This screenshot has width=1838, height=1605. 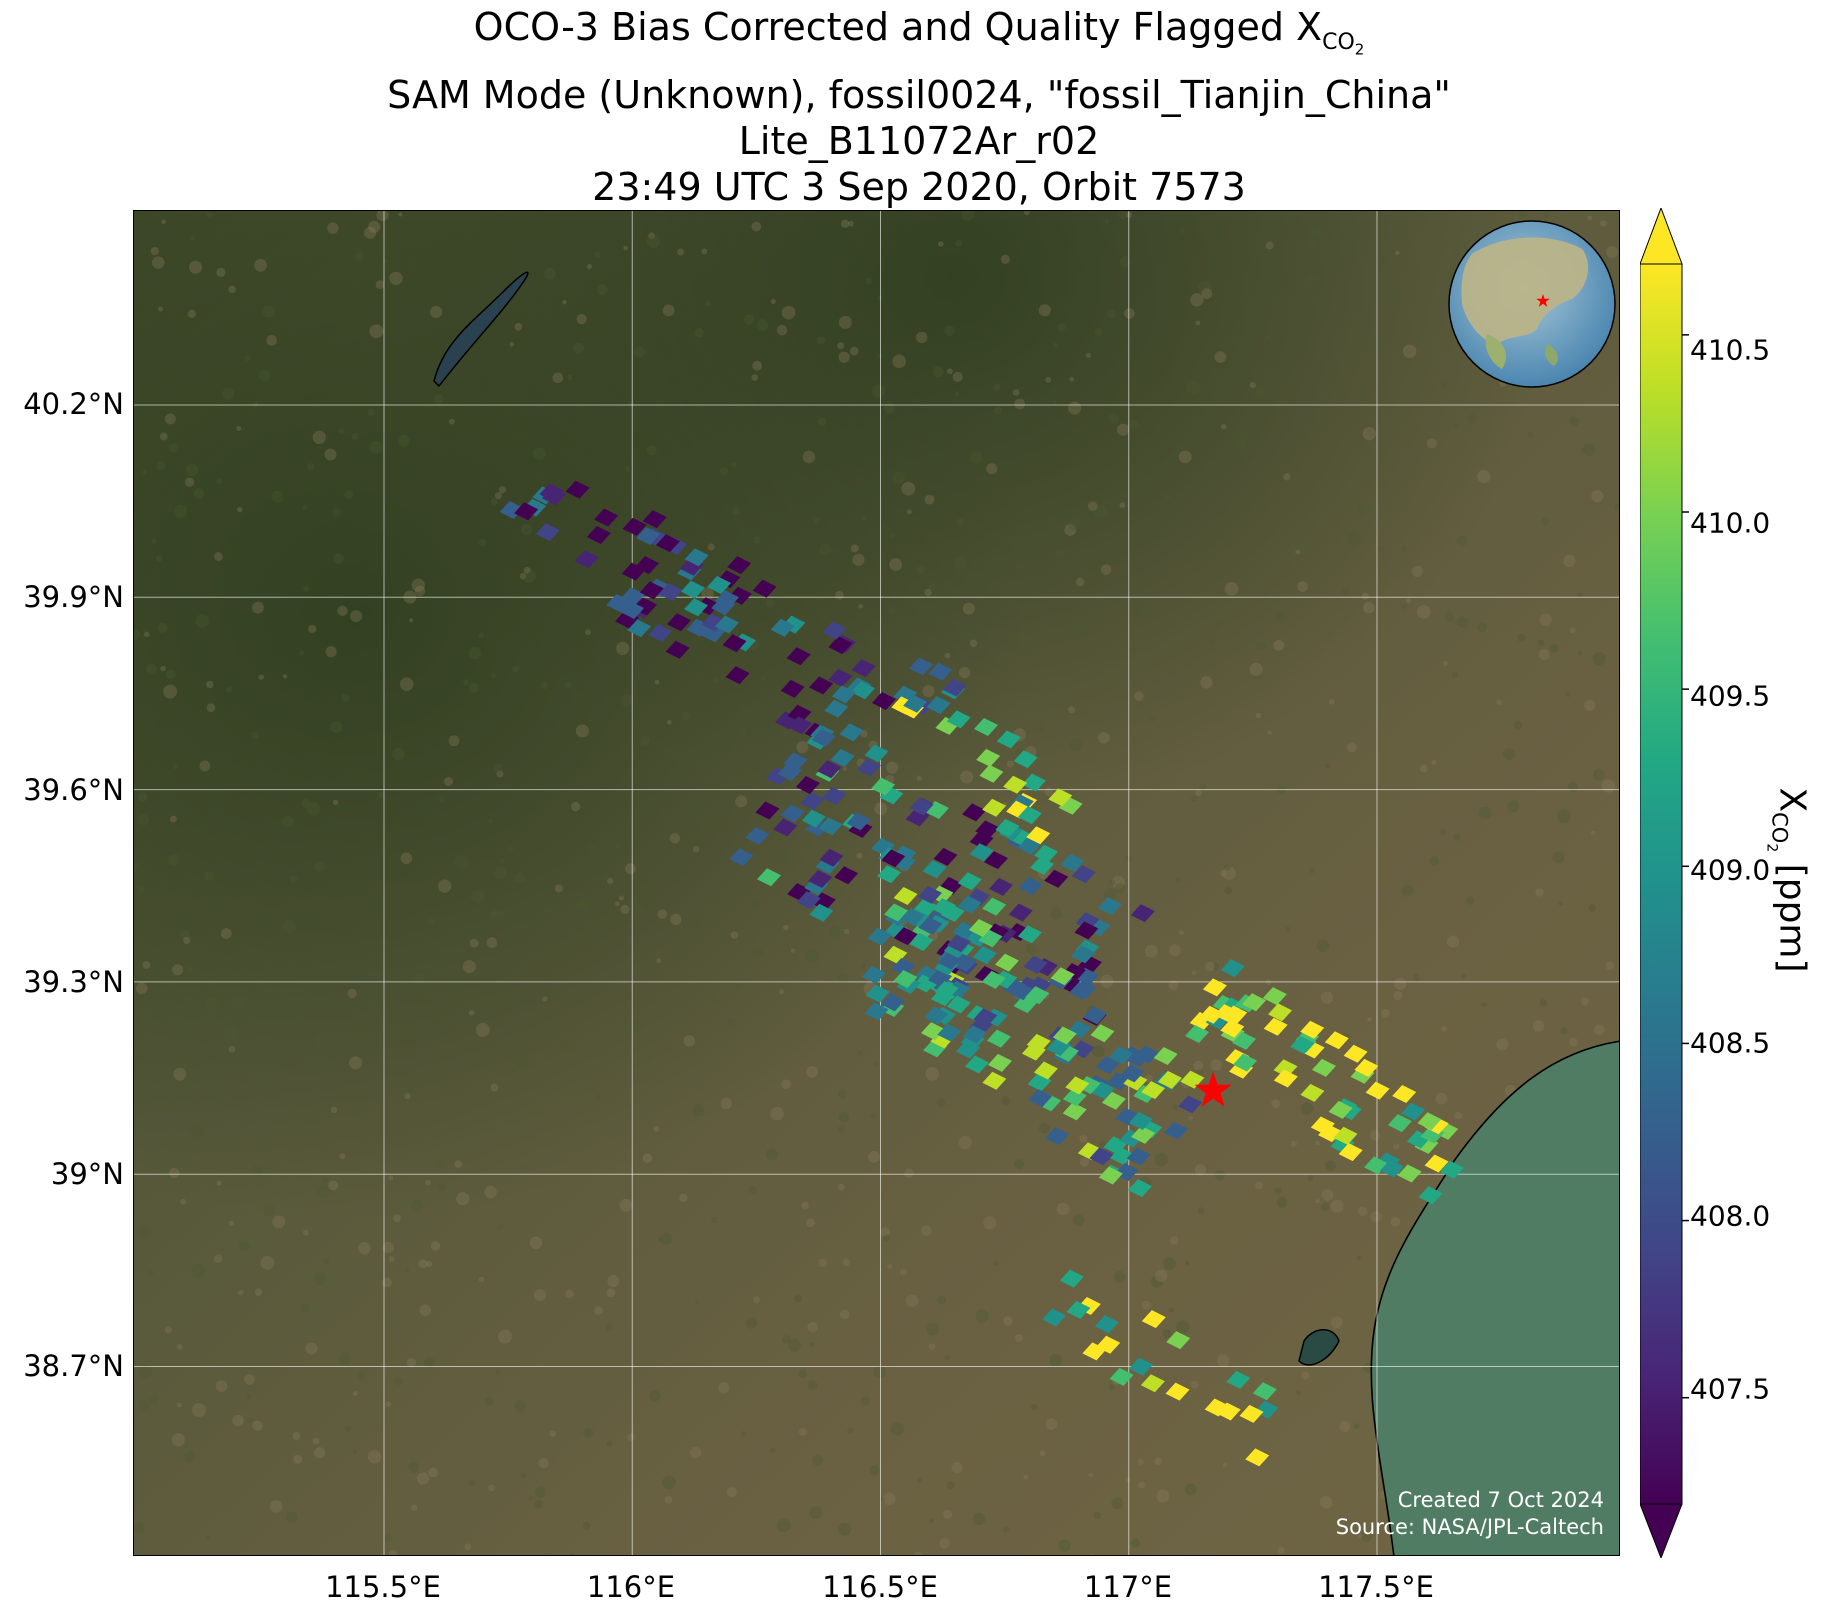 What do you see at coordinates (1661, 884) in the screenshot?
I see `colorbar-gradient` at bounding box center [1661, 884].